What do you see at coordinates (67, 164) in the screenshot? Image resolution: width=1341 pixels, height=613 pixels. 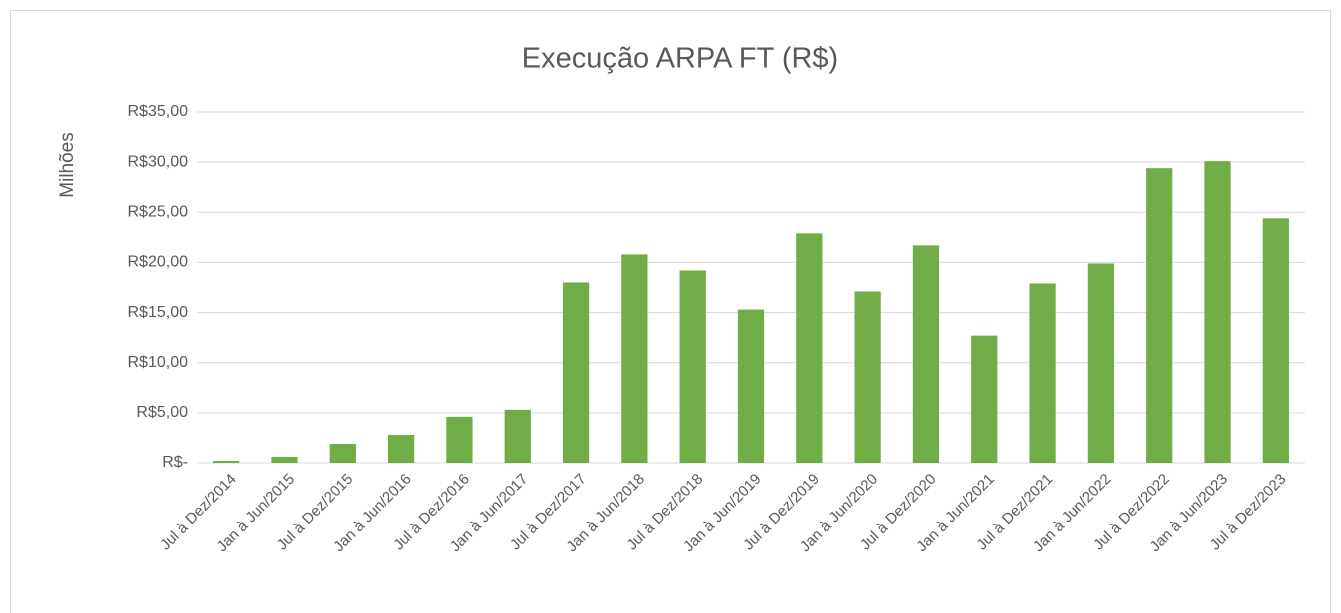 I see `y-axis-label: Milhões` at bounding box center [67, 164].